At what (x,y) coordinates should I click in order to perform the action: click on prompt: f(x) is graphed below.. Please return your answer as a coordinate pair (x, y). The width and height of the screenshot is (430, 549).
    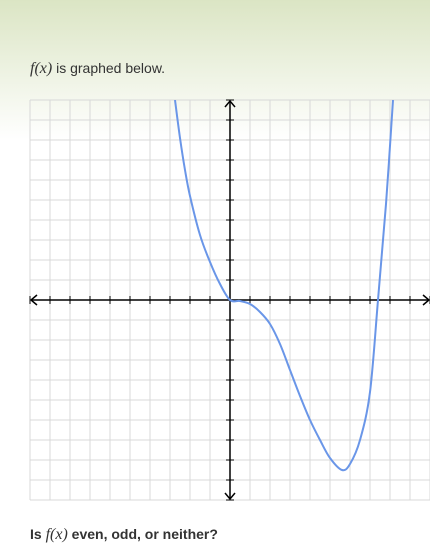
    Looking at the image, I should click on (97, 68).